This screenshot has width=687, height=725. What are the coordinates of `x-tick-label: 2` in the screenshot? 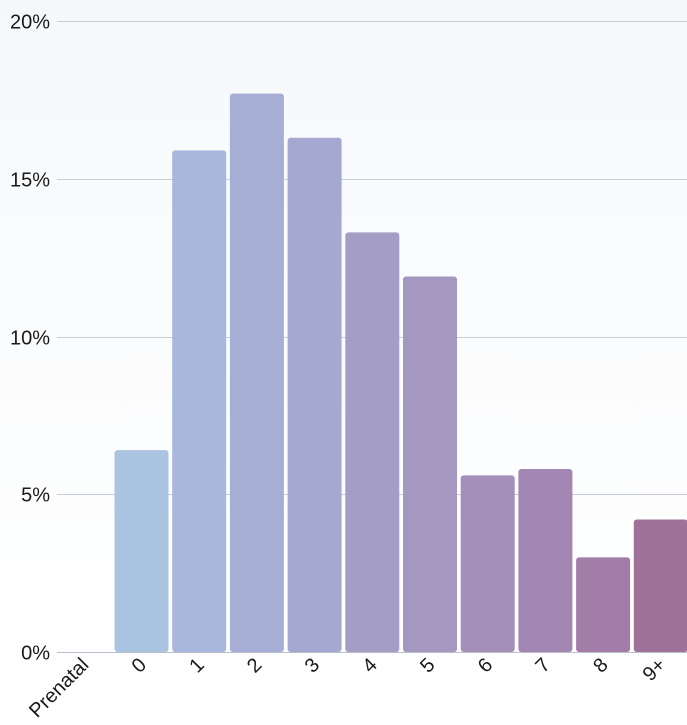 It's located at (254, 665).